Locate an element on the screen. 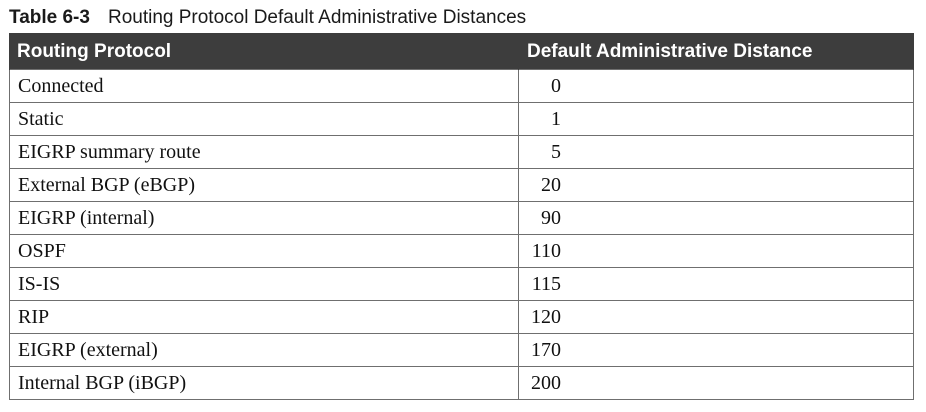 The height and width of the screenshot is (412, 926). distance-value: 110 is located at coordinates (546, 250).